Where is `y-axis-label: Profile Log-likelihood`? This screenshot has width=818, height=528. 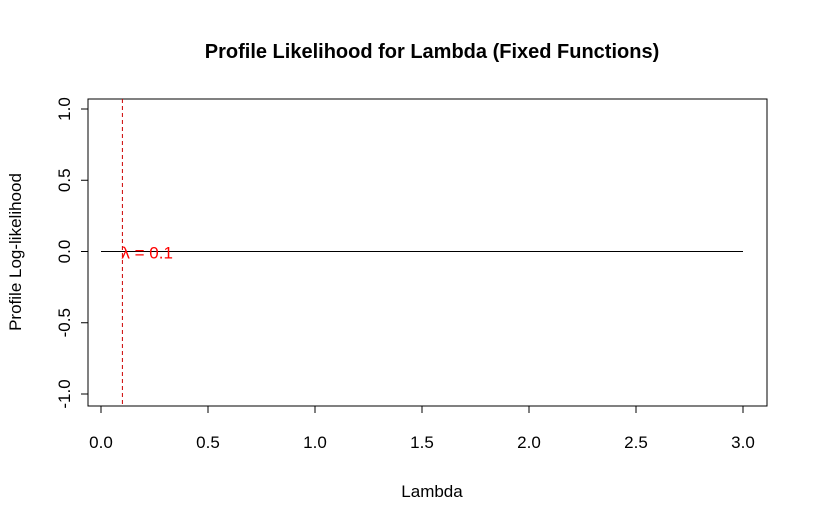
y-axis-label: Profile Log-likelihood is located at coordinates (15, 252).